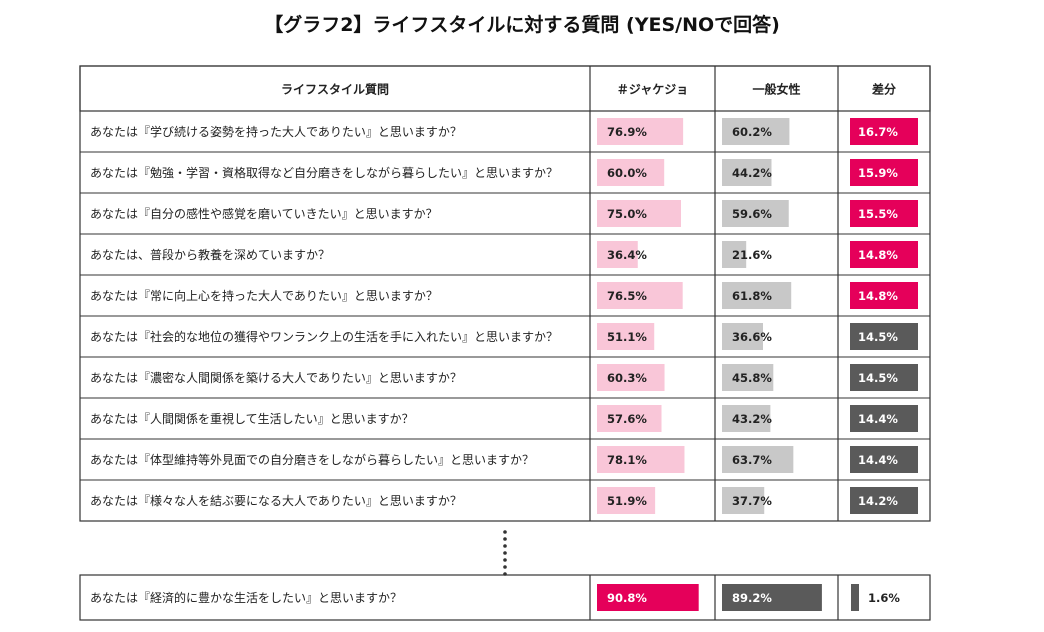 The image size is (1044, 632). I want to click on jackejo-value-label: 51.9%, so click(627, 501).